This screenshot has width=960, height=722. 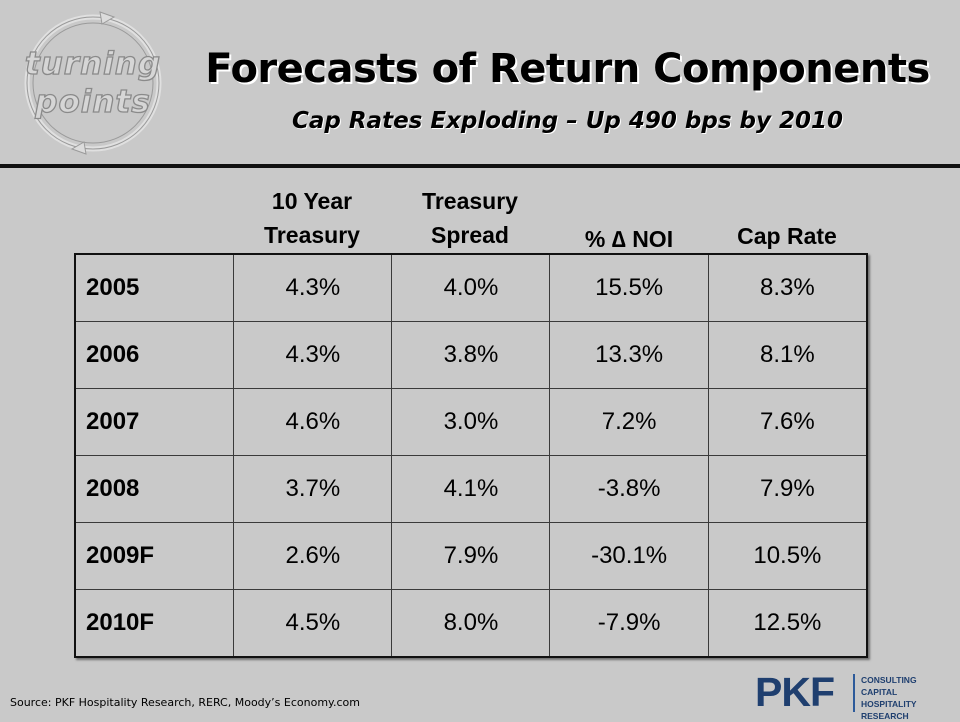 I want to click on title-divider, so click(x=480, y=166).